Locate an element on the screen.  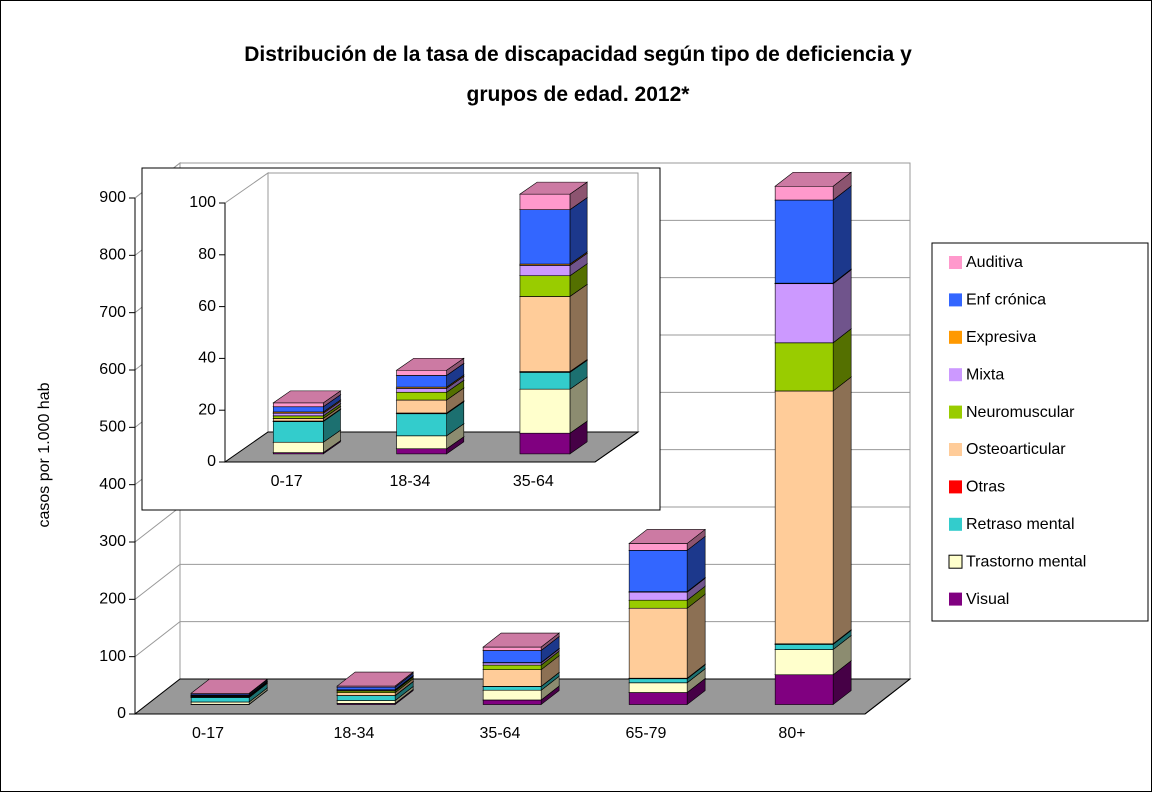
y-tick-label: 60 is located at coordinates (207, 306).